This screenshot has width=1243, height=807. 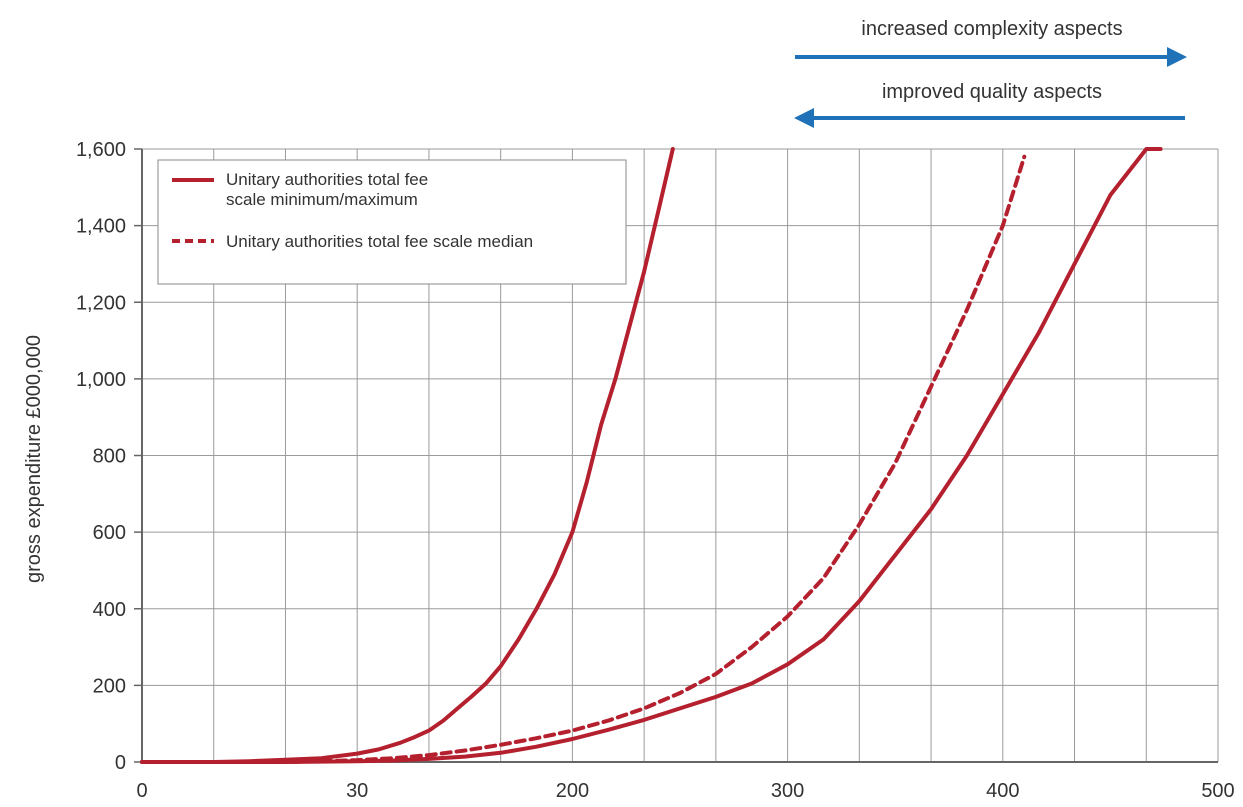 What do you see at coordinates (572, 791) in the screenshot?
I see `x-tick-label: 200` at bounding box center [572, 791].